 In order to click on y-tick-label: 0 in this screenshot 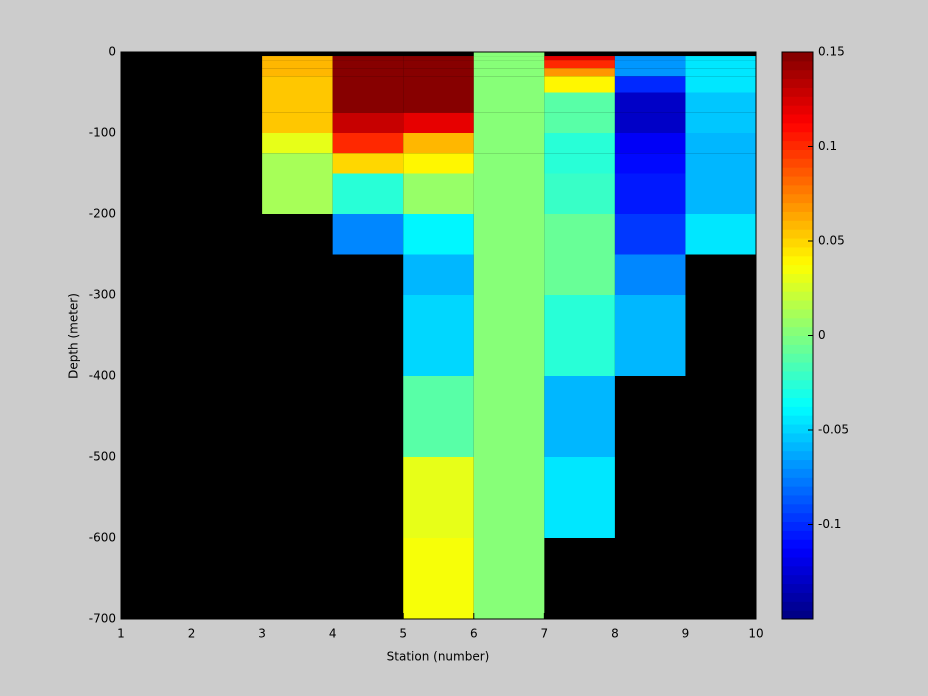, I will do `click(112, 52)`.